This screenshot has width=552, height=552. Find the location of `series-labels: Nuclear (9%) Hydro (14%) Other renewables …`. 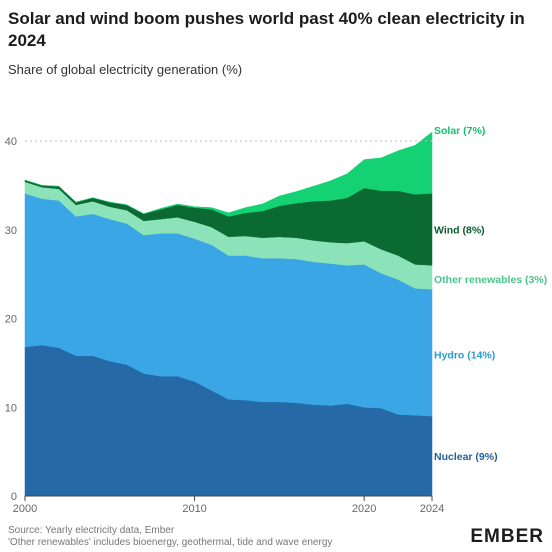

series-labels: Nuclear (9%) Hydro (14%) Other renewables … is located at coordinates (490, 294).